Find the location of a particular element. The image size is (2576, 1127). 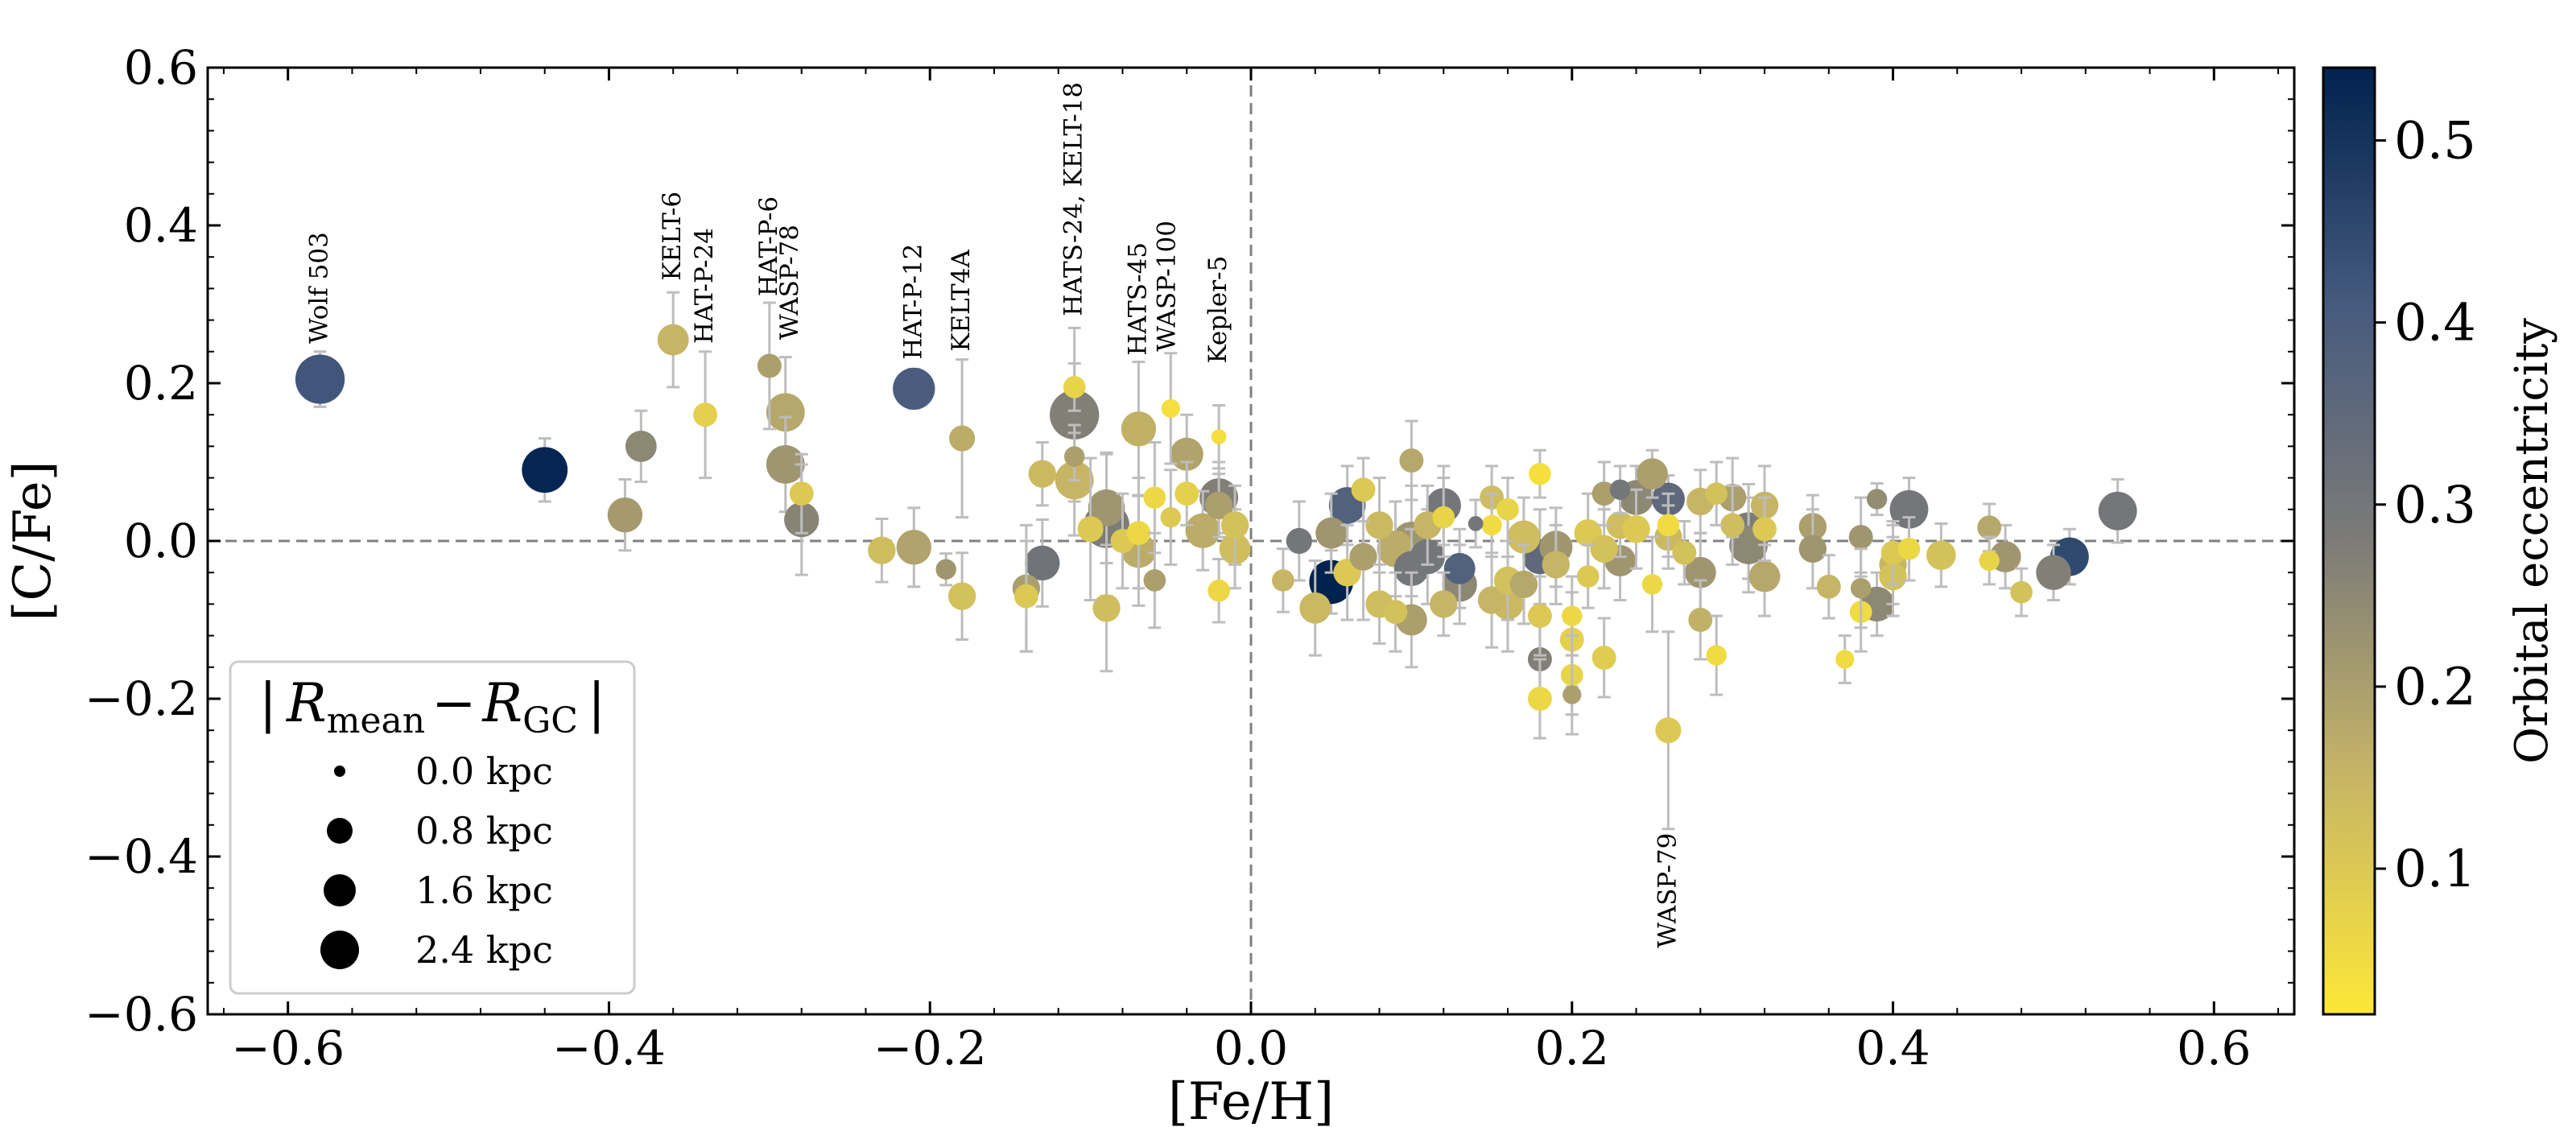

colorbar-gradient is located at coordinates (2349, 541).